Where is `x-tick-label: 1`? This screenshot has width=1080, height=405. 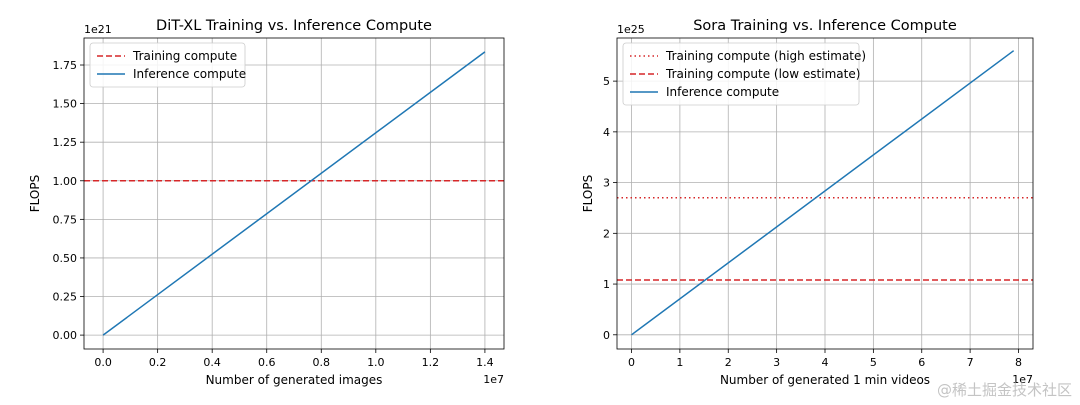
x-tick-label: 1 is located at coordinates (679, 362).